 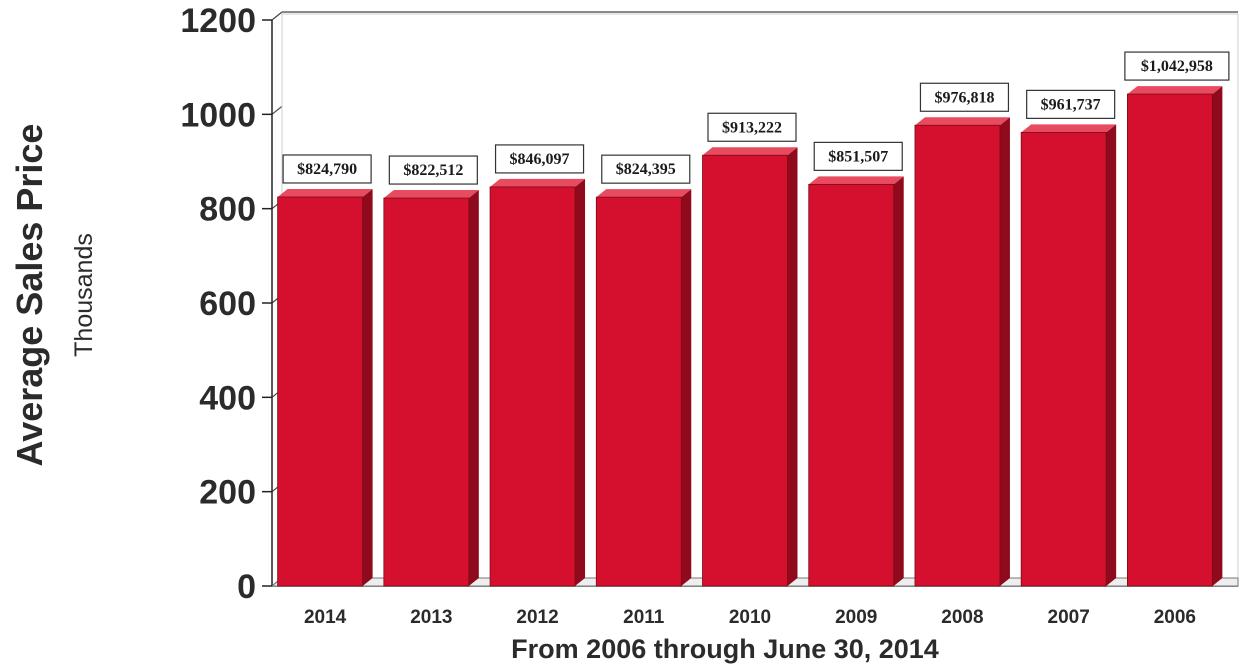 What do you see at coordinates (537, 617) in the screenshot?
I see `x-category-label: 2012` at bounding box center [537, 617].